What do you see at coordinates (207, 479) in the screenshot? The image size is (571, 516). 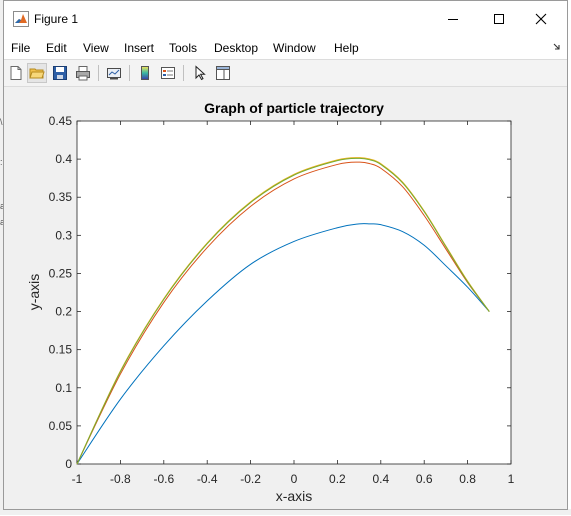 I see `x-tick-label: -0.4` at bounding box center [207, 479].